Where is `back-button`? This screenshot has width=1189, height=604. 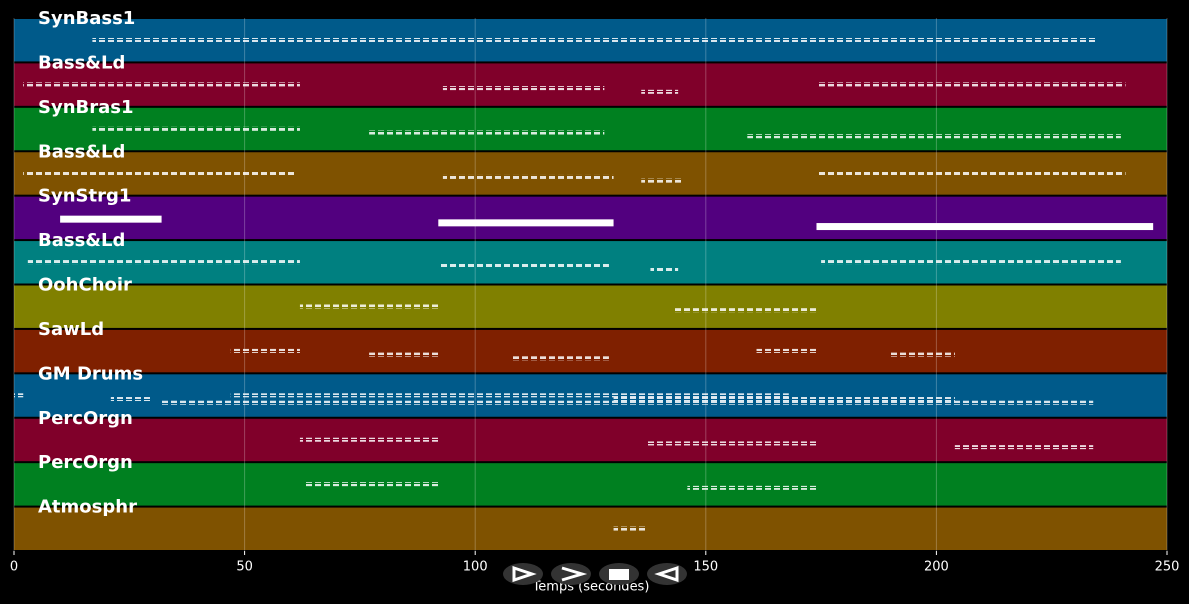 back-button is located at coordinates (667, 574).